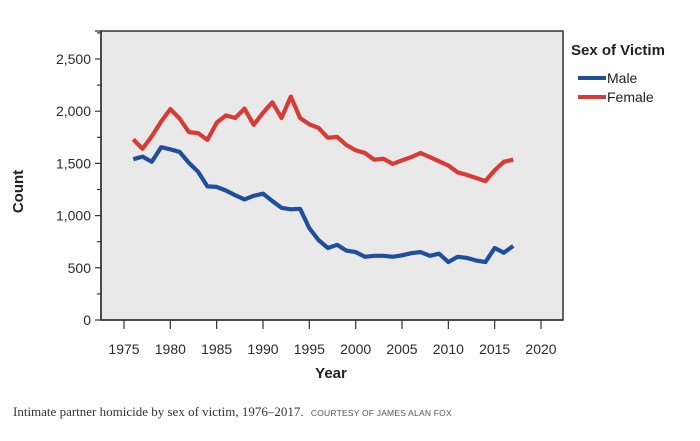 This screenshot has width=700, height=441. Describe the element at coordinates (355, 349) in the screenshot. I see `x-tick-label: 2000` at that location.